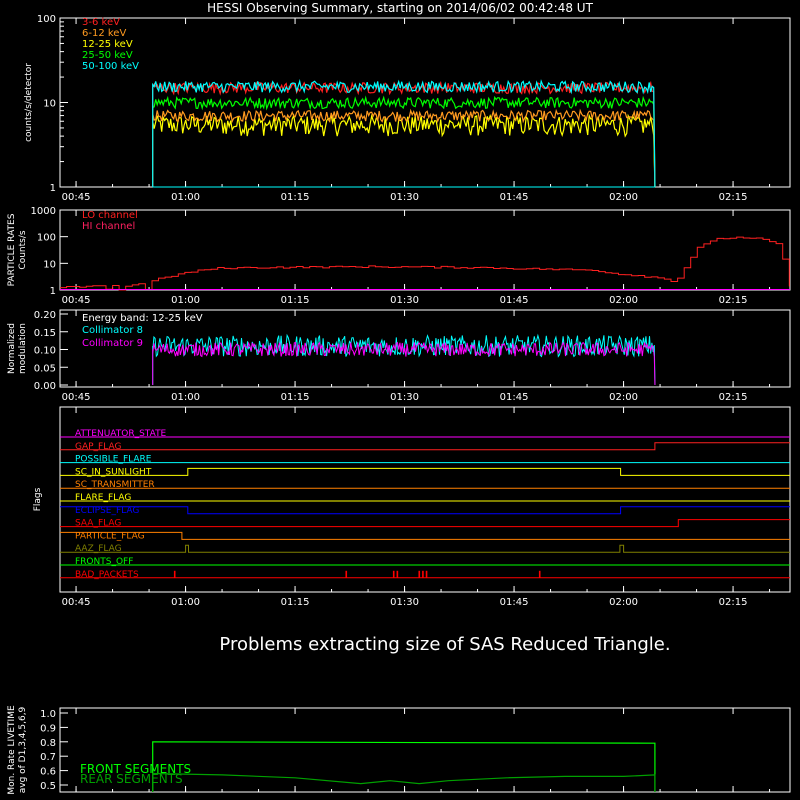 The height and width of the screenshot is (800, 800). I want to click on series-line-3-6-keV, so click(404, 134).